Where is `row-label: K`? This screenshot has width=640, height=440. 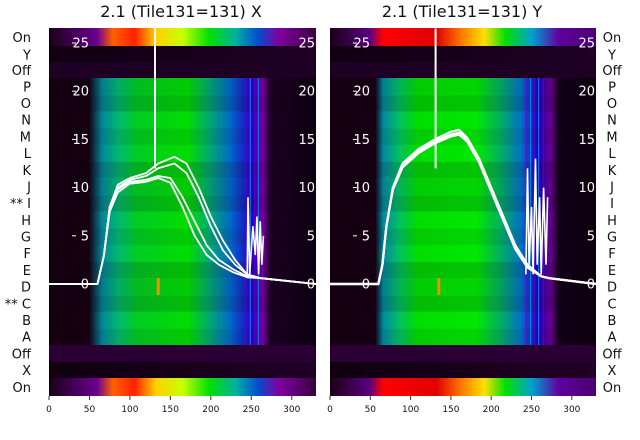
row-label: K is located at coordinates (26, 171).